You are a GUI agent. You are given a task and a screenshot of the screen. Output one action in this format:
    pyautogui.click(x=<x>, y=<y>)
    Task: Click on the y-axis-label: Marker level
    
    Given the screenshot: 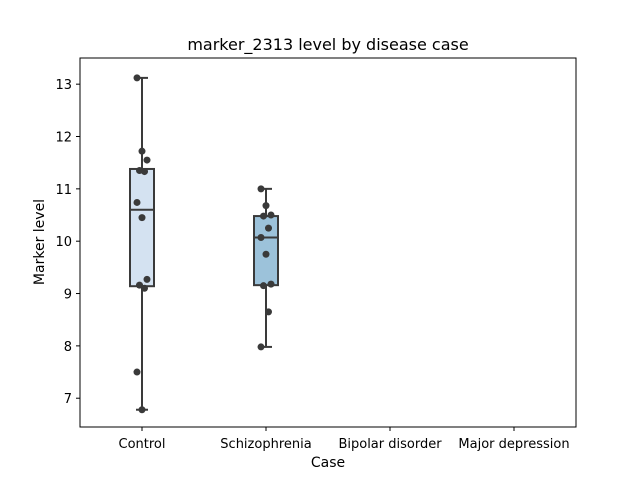 What is the action you would take?
    pyautogui.click(x=40, y=242)
    